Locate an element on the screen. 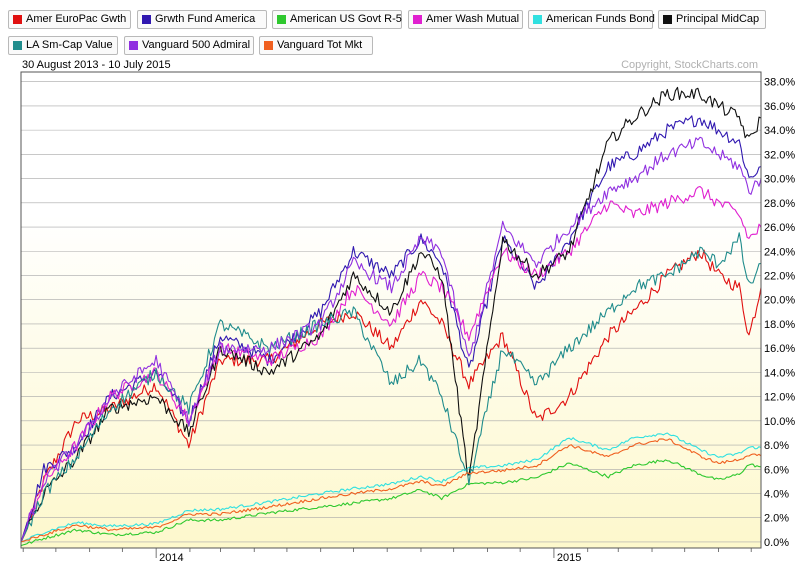 This screenshot has height=570, width=804. y-tick-label: 28.0% is located at coordinates (779, 204).